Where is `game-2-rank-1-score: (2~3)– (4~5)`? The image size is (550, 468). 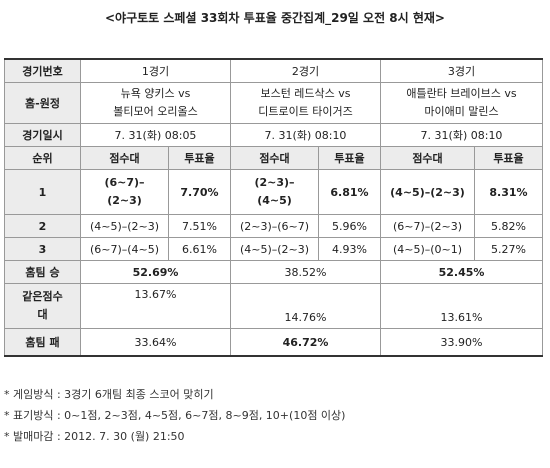 game-2-rank-1-score: (2~3)– (4~5) is located at coordinates (274, 192).